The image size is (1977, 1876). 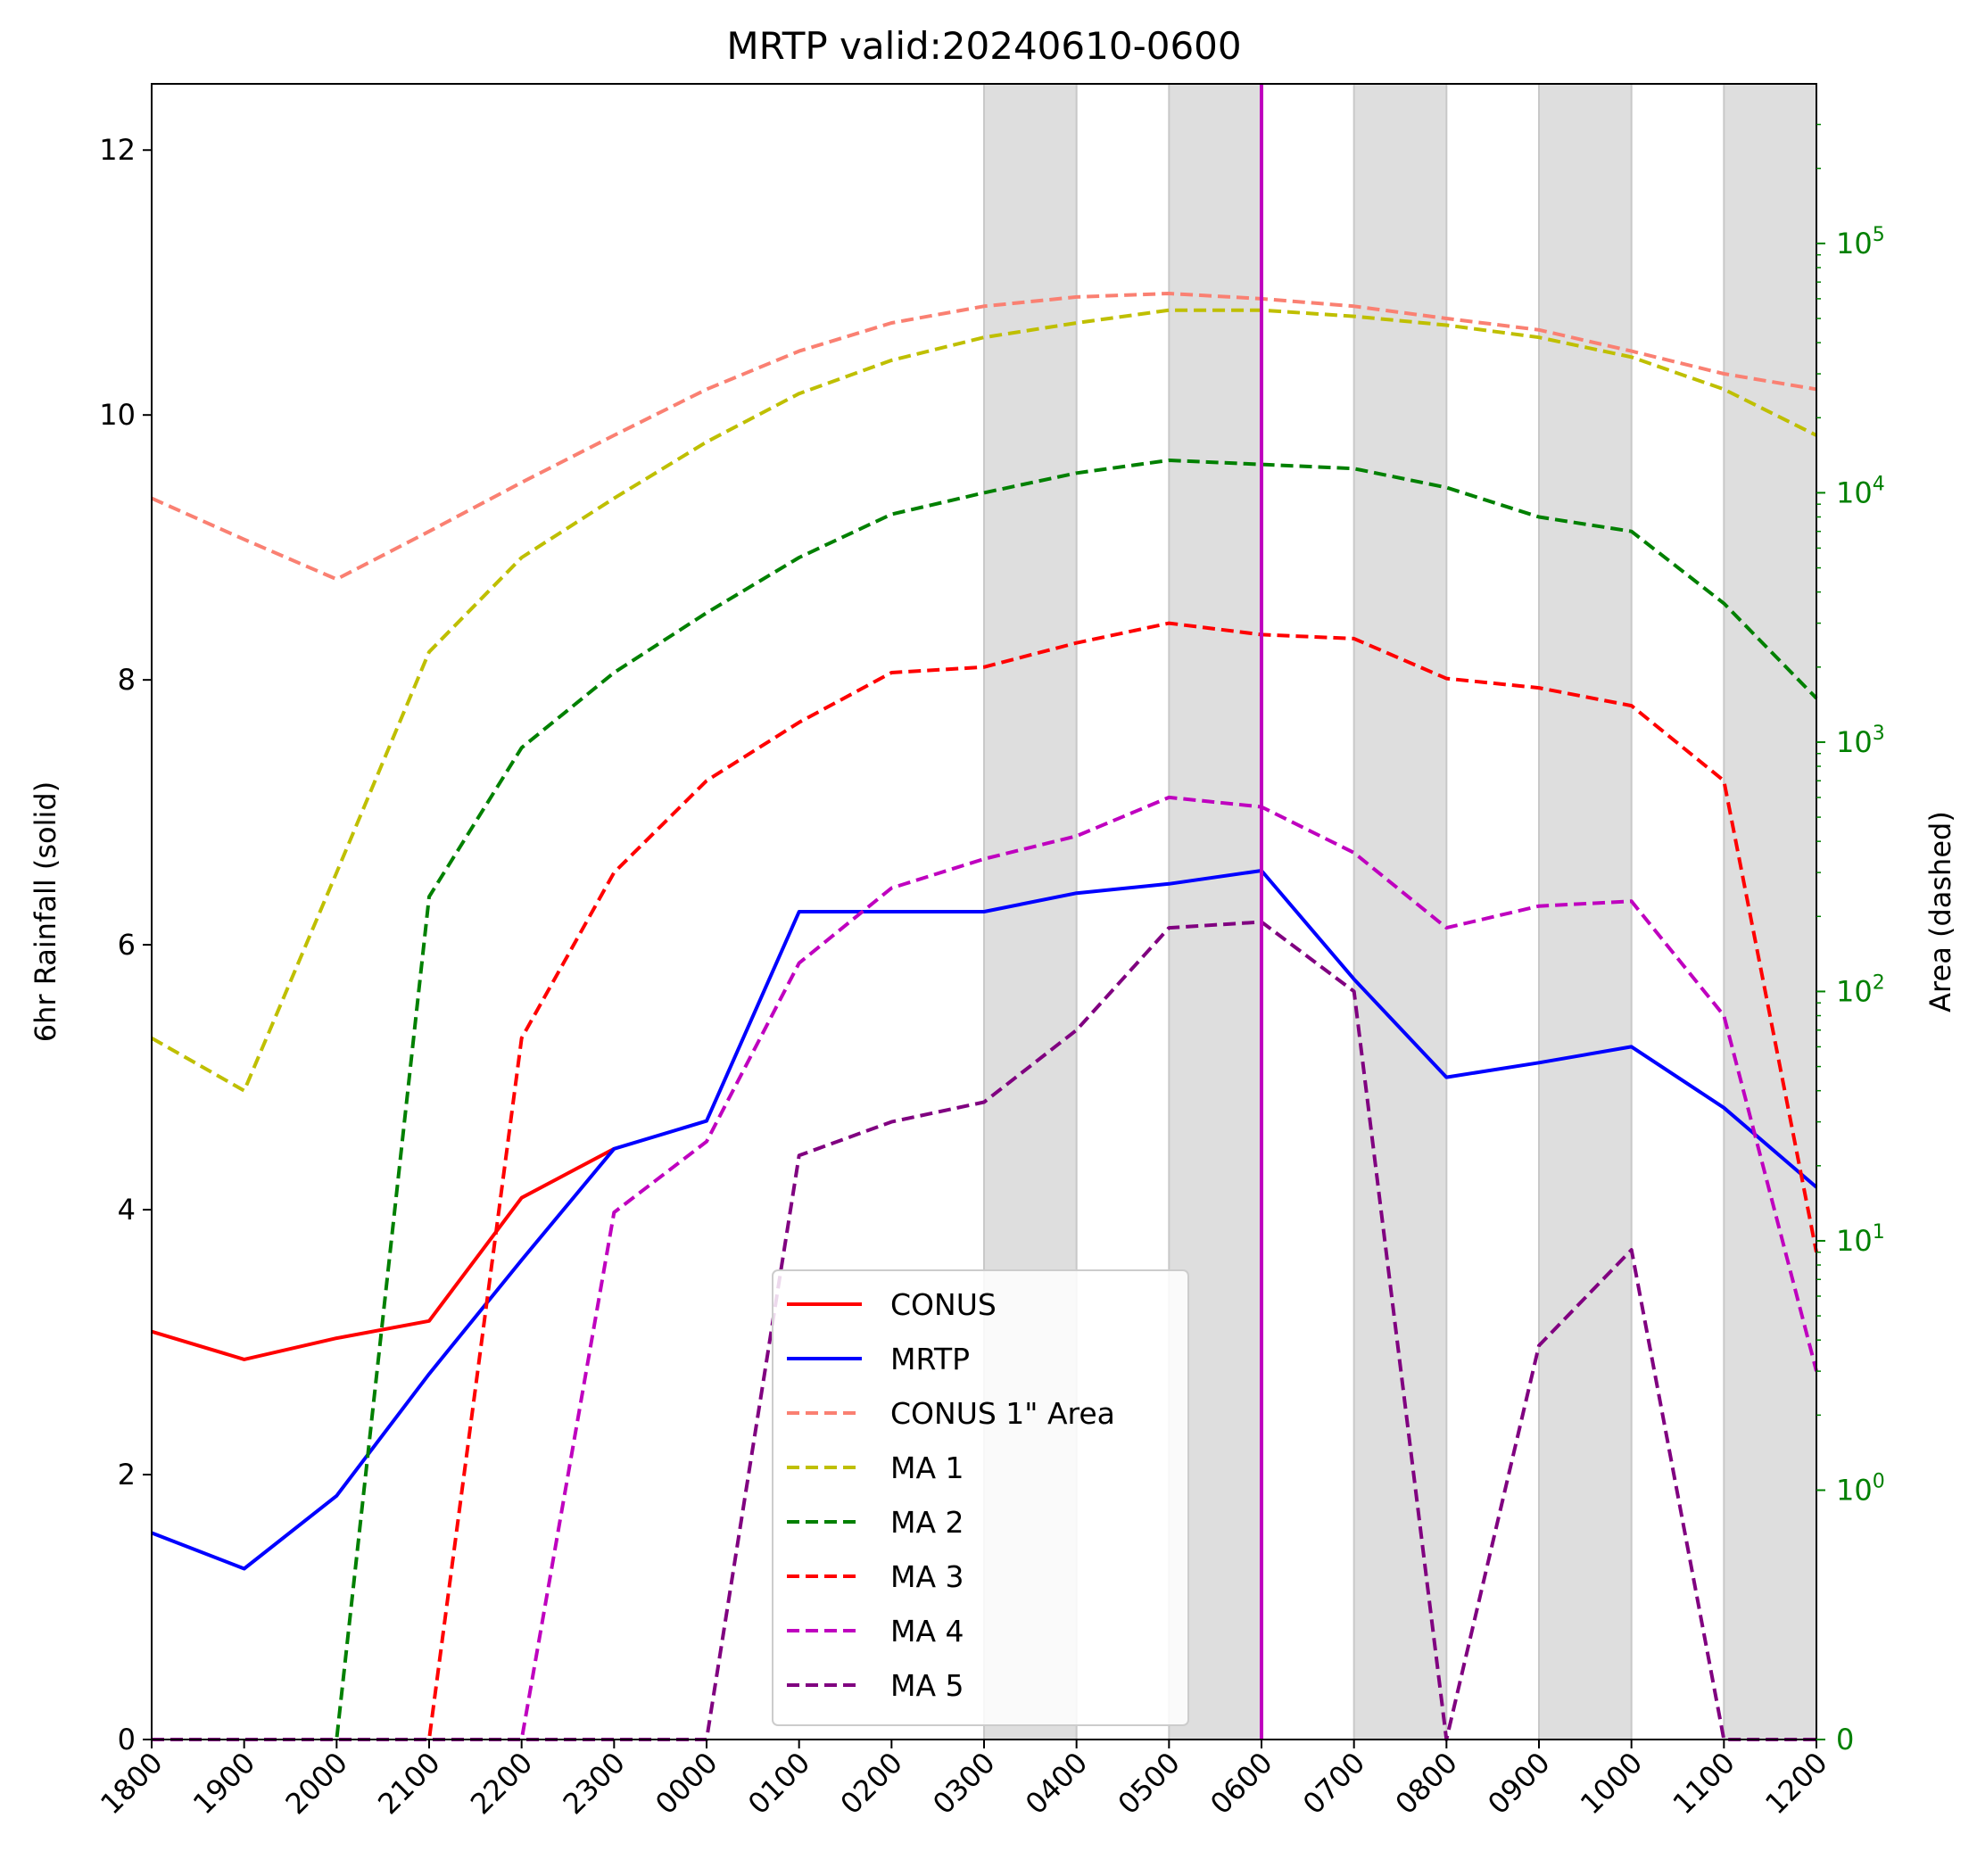 I want to click on y-tick-label: 2, so click(x=127, y=1475).